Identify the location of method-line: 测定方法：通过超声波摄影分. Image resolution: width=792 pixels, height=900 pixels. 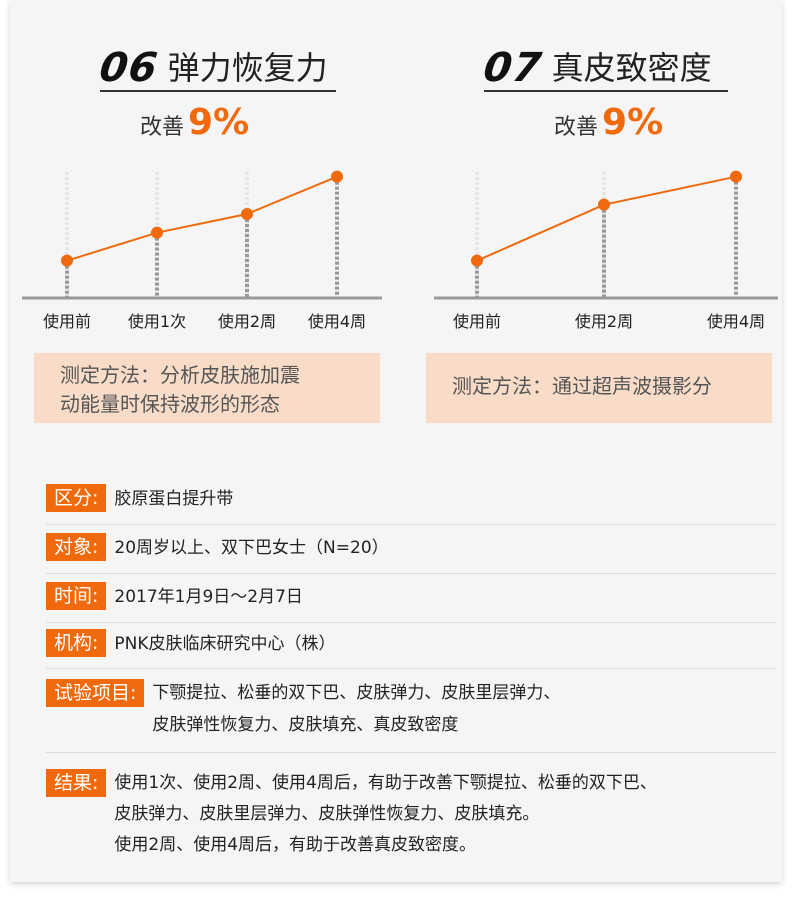
(582, 386).